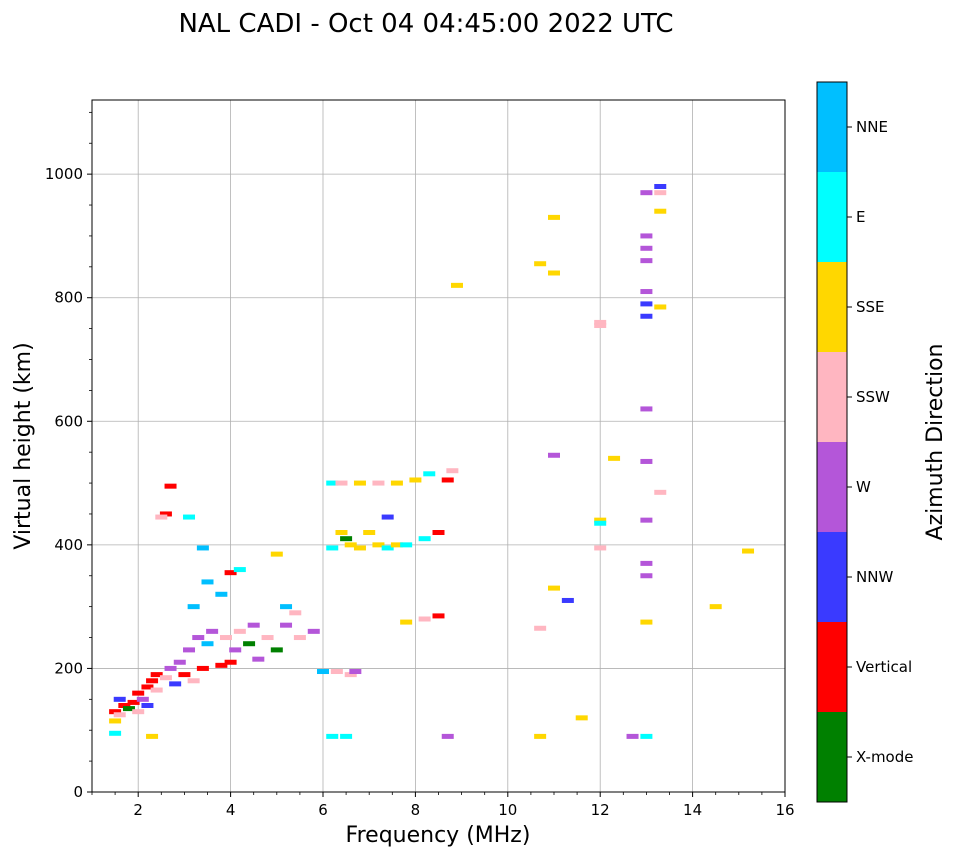  I want to click on colorbar-tick-label: SSE, so click(870, 307).